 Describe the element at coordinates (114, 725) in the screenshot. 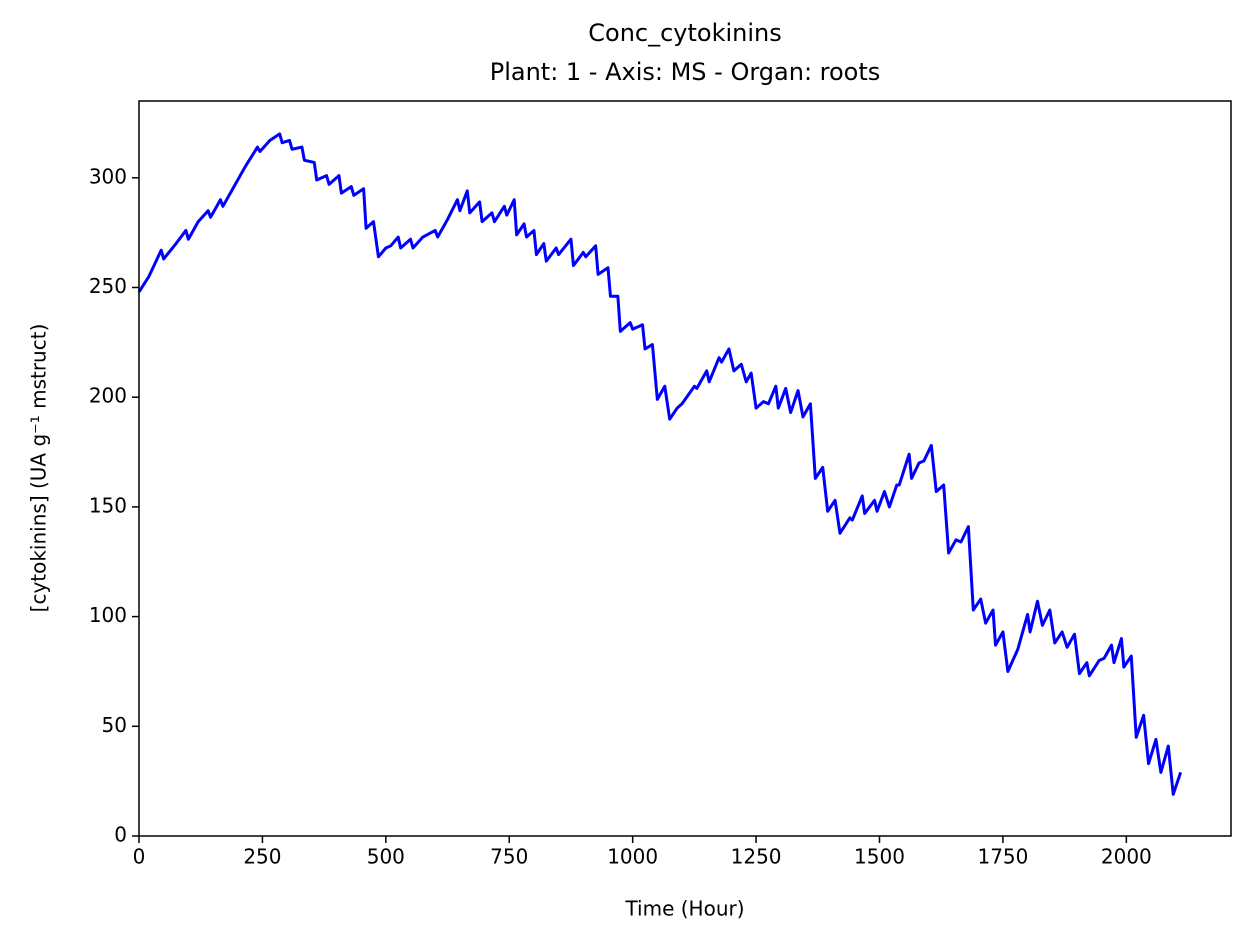

I see `y-tick-label: 50` at that location.